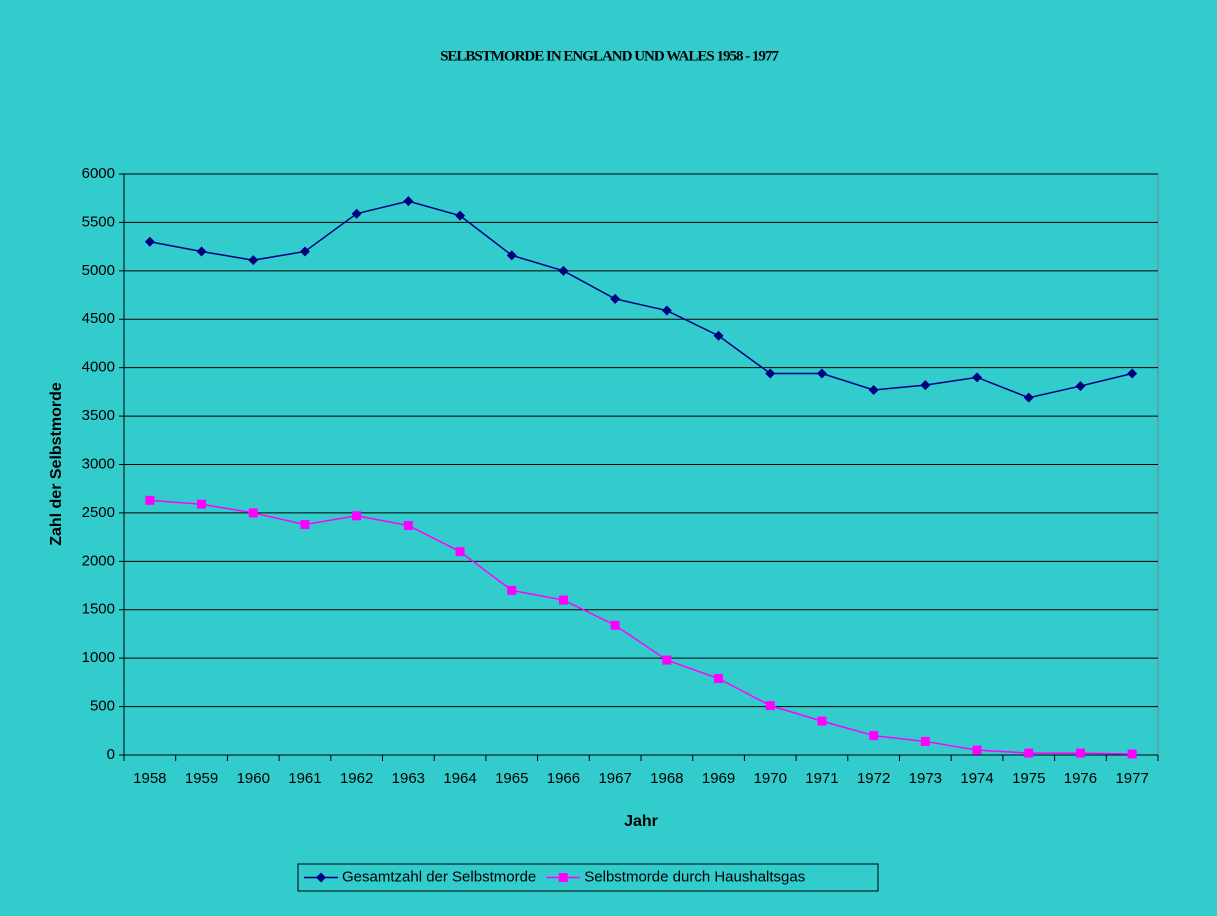 Image resolution: width=1217 pixels, height=916 pixels. I want to click on x-tick-label: 1975, so click(1028, 778).